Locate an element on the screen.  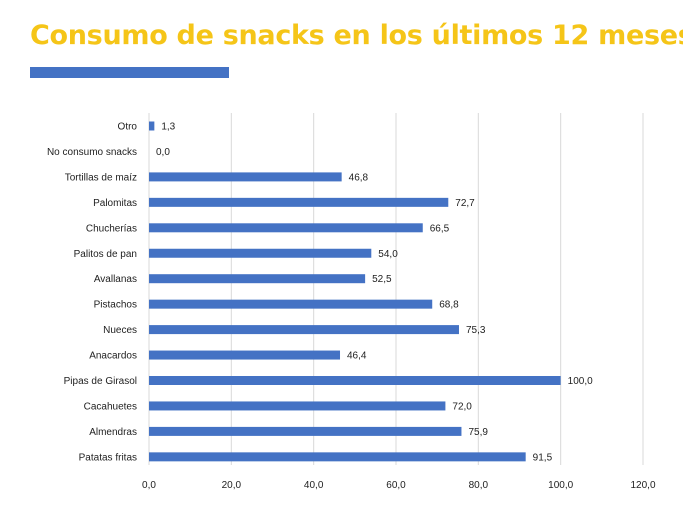
category-label: Chucherías is located at coordinates (111, 228).